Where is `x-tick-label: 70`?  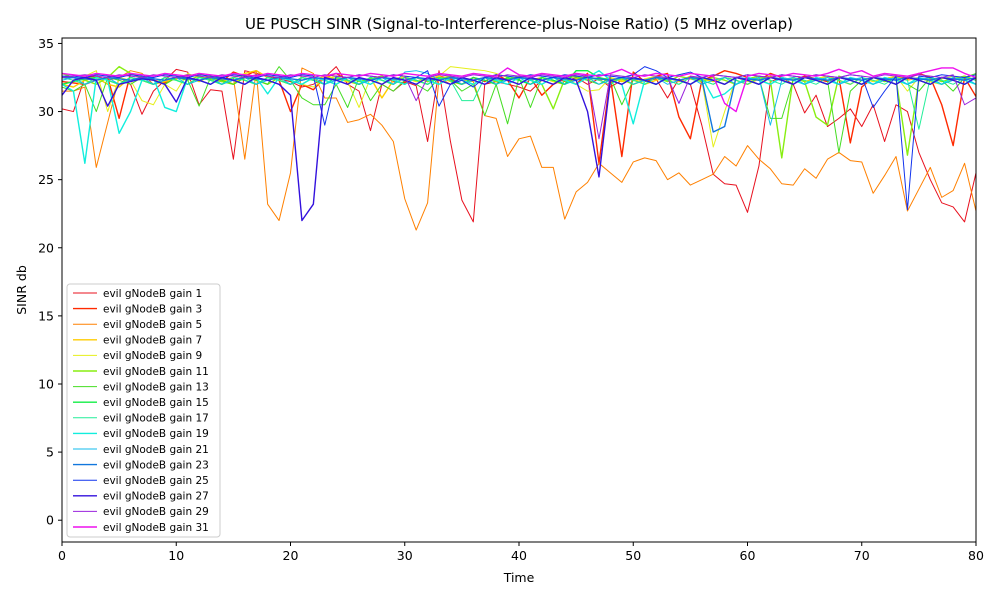
x-tick-label: 70 is located at coordinates (862, 555).